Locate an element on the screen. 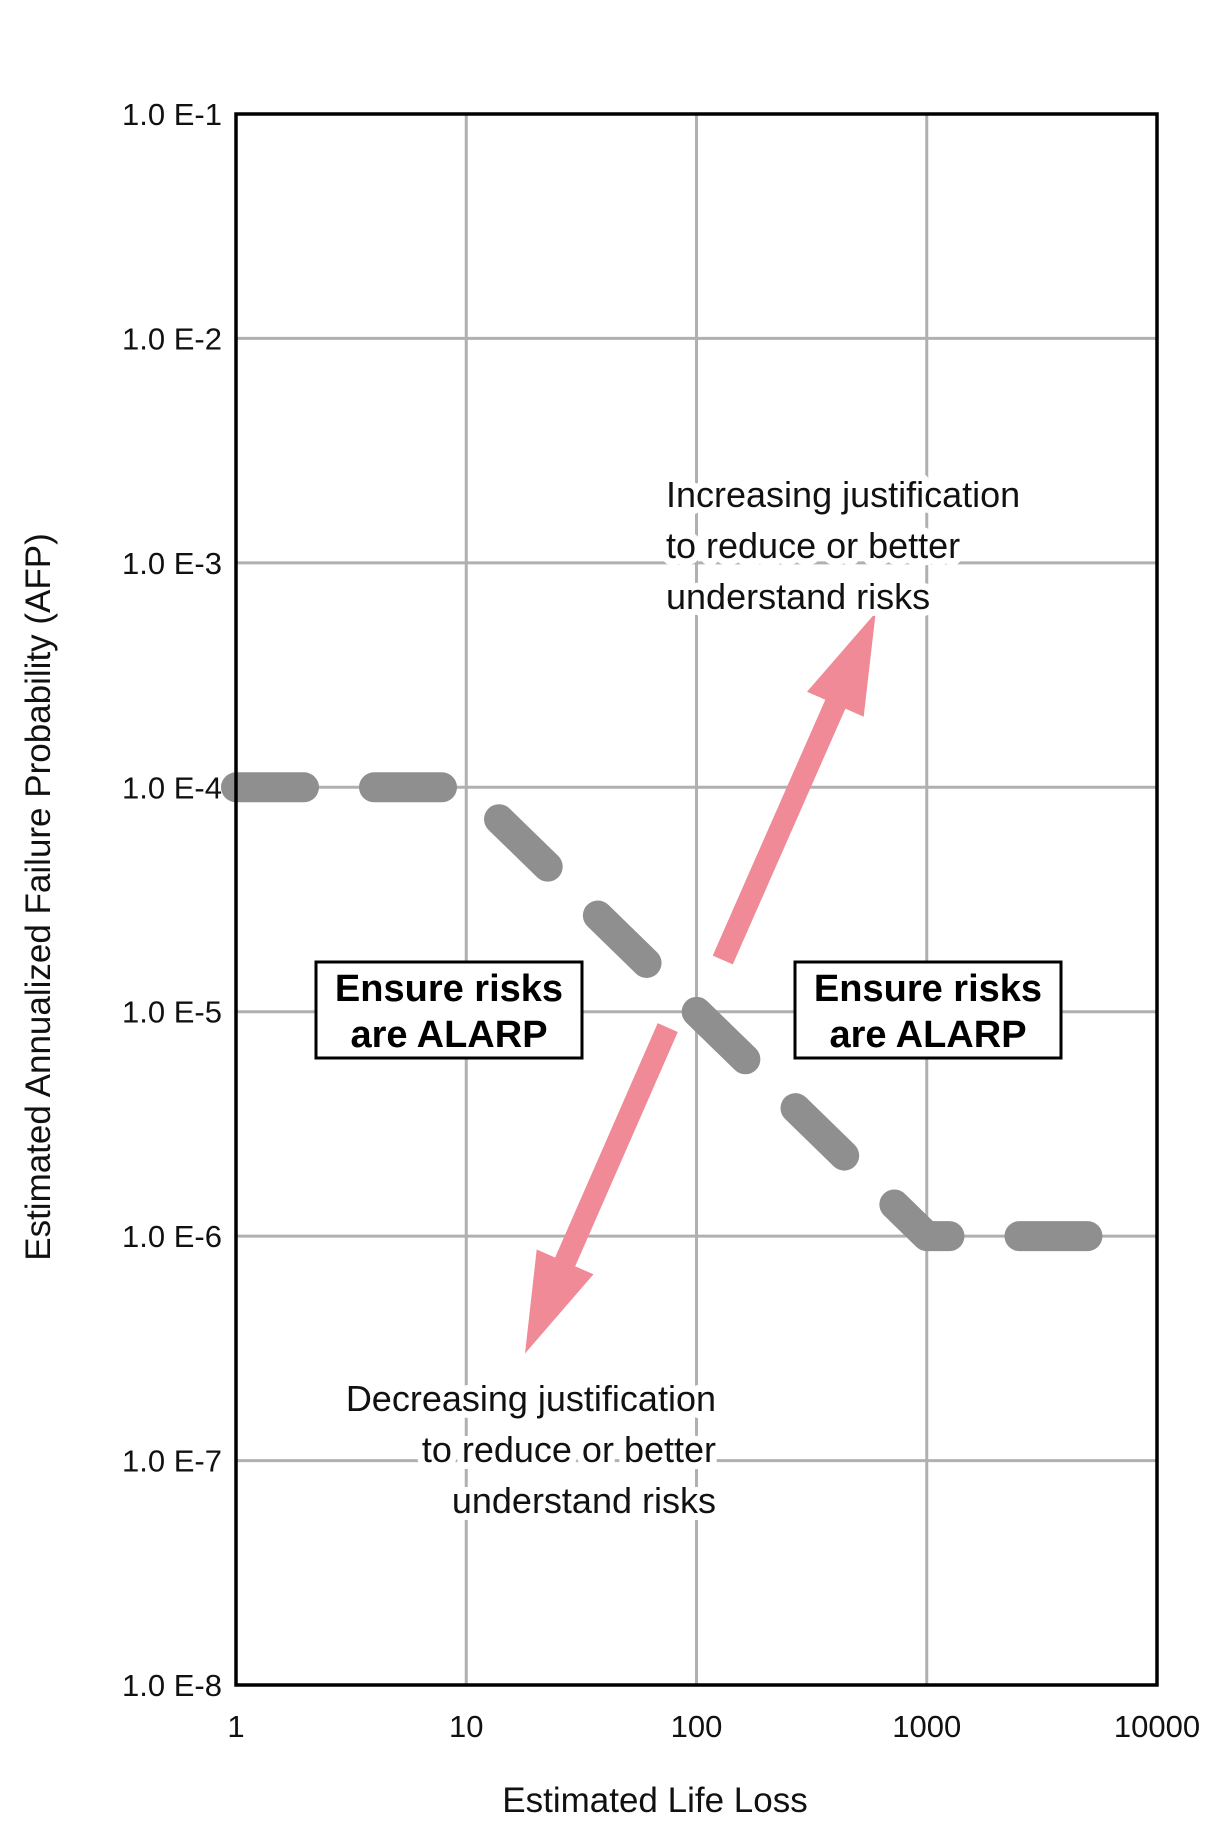 This screenshot has height=1842, width=1231. x-tick-label: 100 is located at coordinates (697, 1726).